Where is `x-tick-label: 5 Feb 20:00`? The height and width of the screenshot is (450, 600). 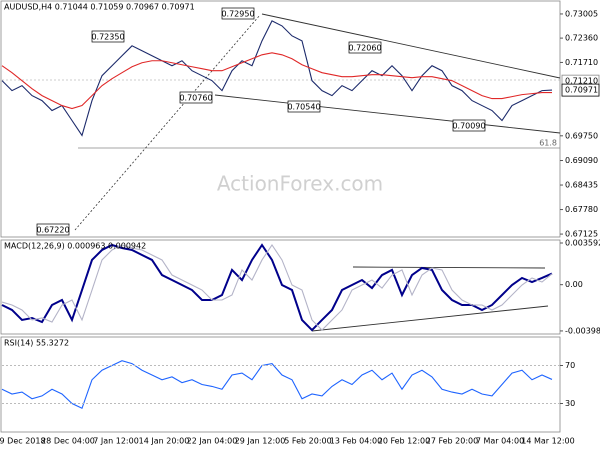 x-tick-label: 5 Feb 20:00 is located at coordinates (307, 441).